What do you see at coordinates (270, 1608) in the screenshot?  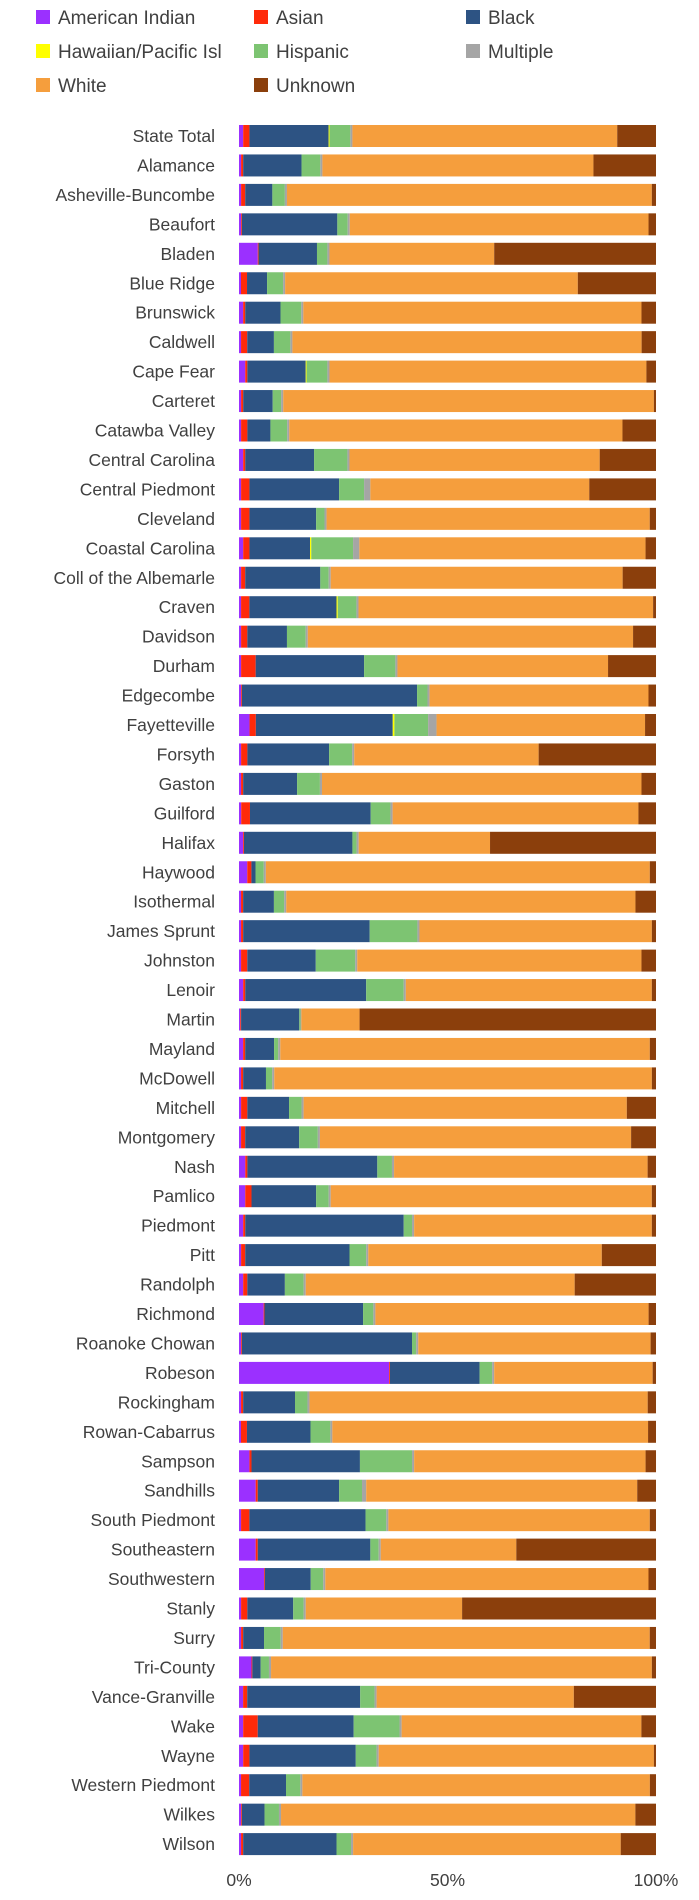 I see `bar-stanly-black` at bounding box center [270, 1608].